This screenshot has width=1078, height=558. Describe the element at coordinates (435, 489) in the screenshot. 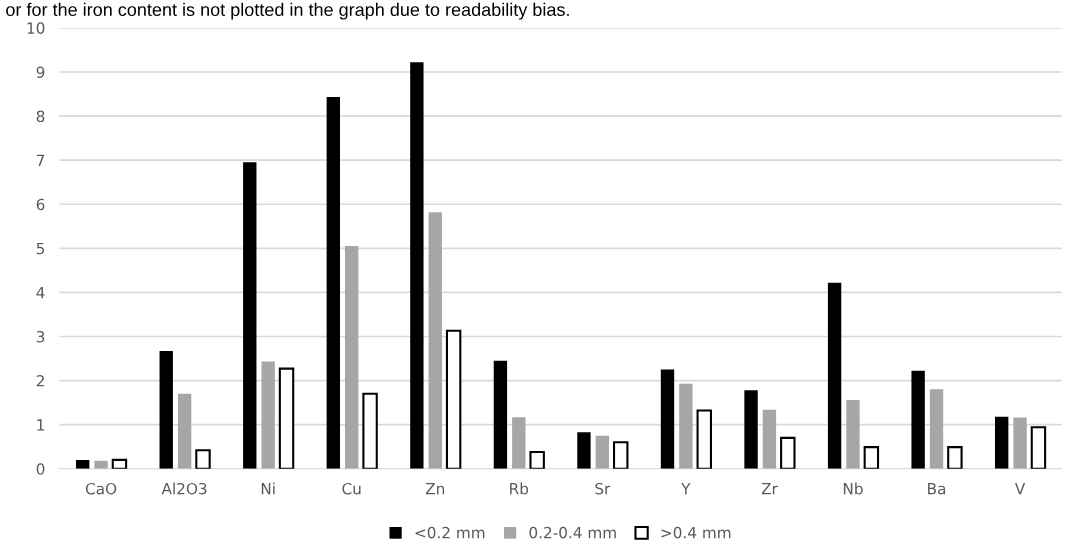

I see `x-tick-label: Zn` at that location.